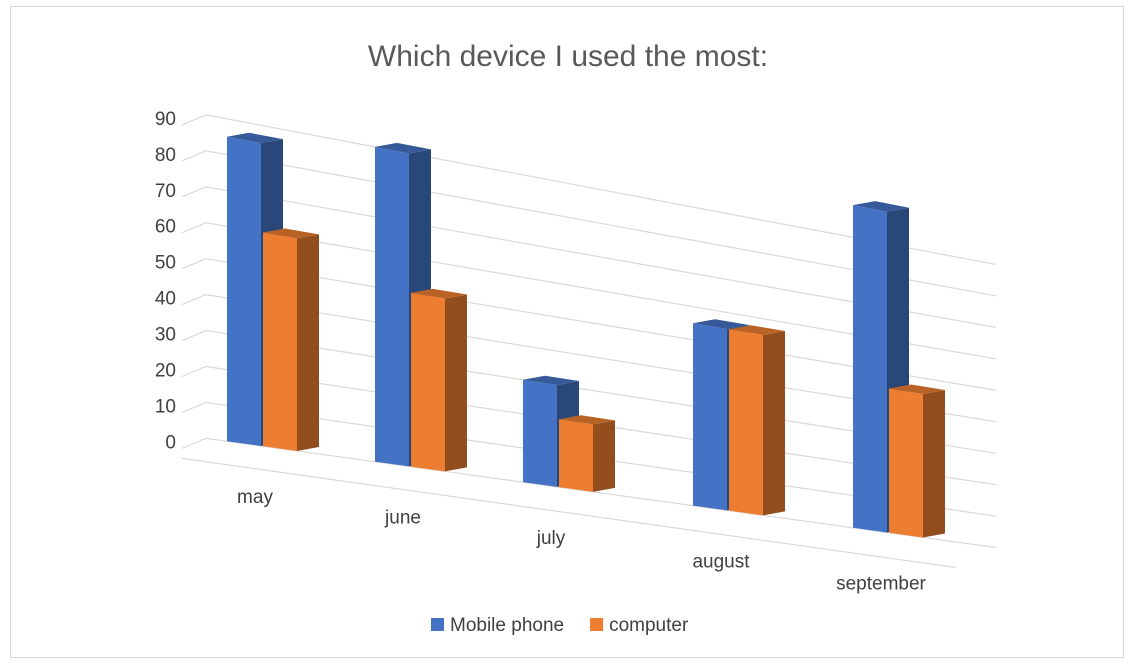 Image resolution: width=1134 pixels, height=666 pixels. What do you see at coordinates (587, 453) in the screenshot?
I see `bar-july-computer` at bounding box center [587, 453].